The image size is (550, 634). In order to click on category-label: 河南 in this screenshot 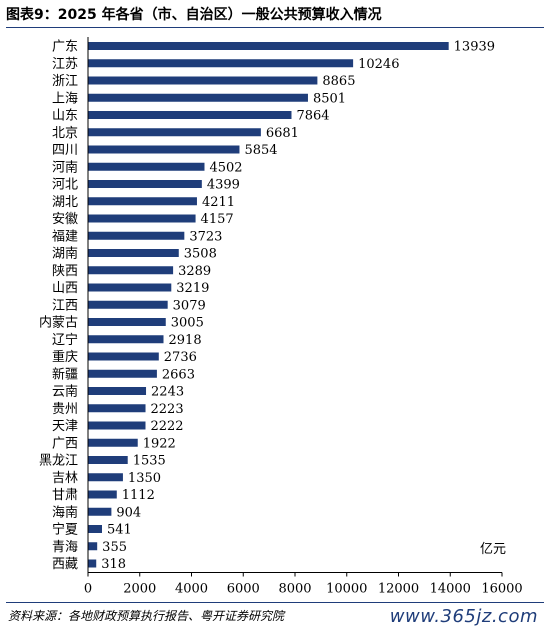, I will do `click(65, 167)`.